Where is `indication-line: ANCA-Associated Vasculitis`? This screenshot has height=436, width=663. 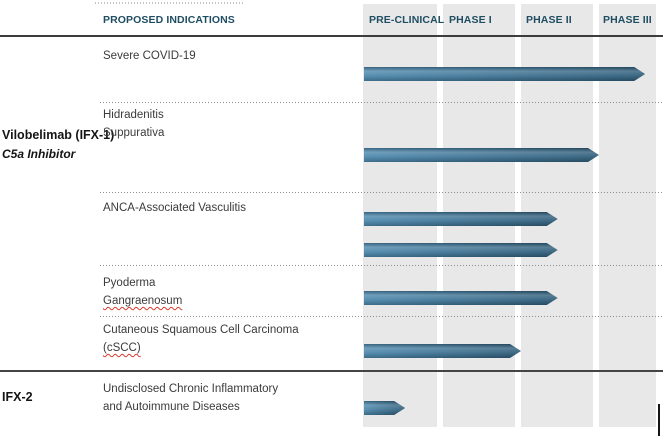
indication-line: ANCA-Associated Vasculitis is located at coordinates (174, 208).